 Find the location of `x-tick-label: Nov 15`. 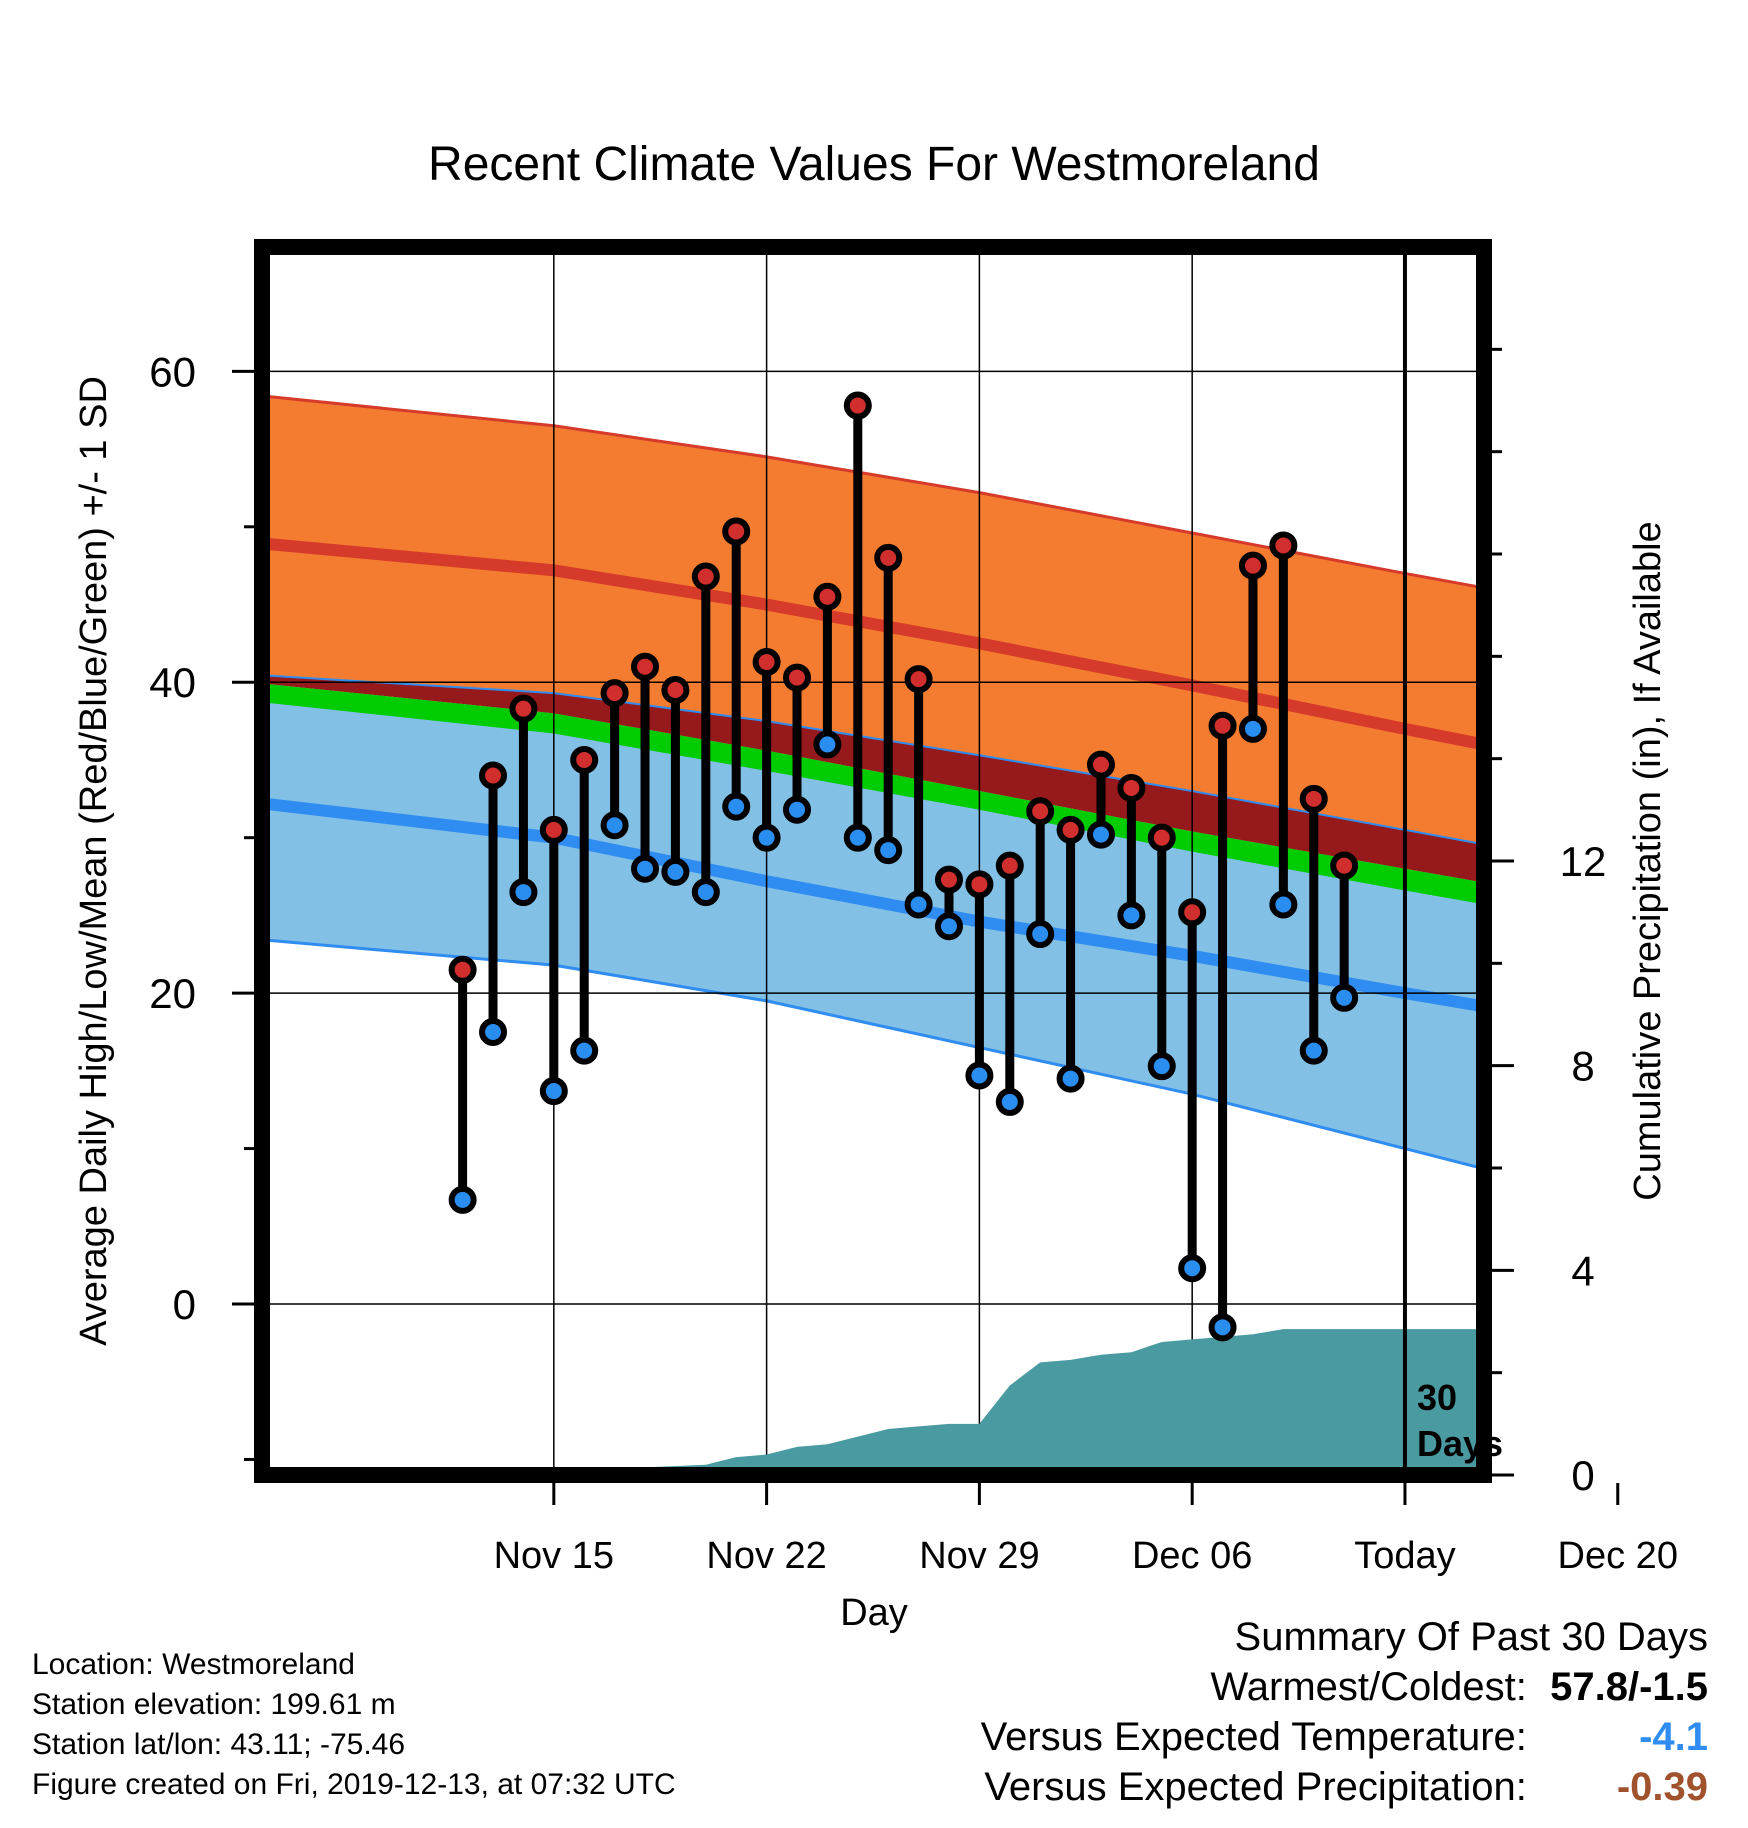

x-tick-label: Nov 15 is located at coordinates (554, 1556).